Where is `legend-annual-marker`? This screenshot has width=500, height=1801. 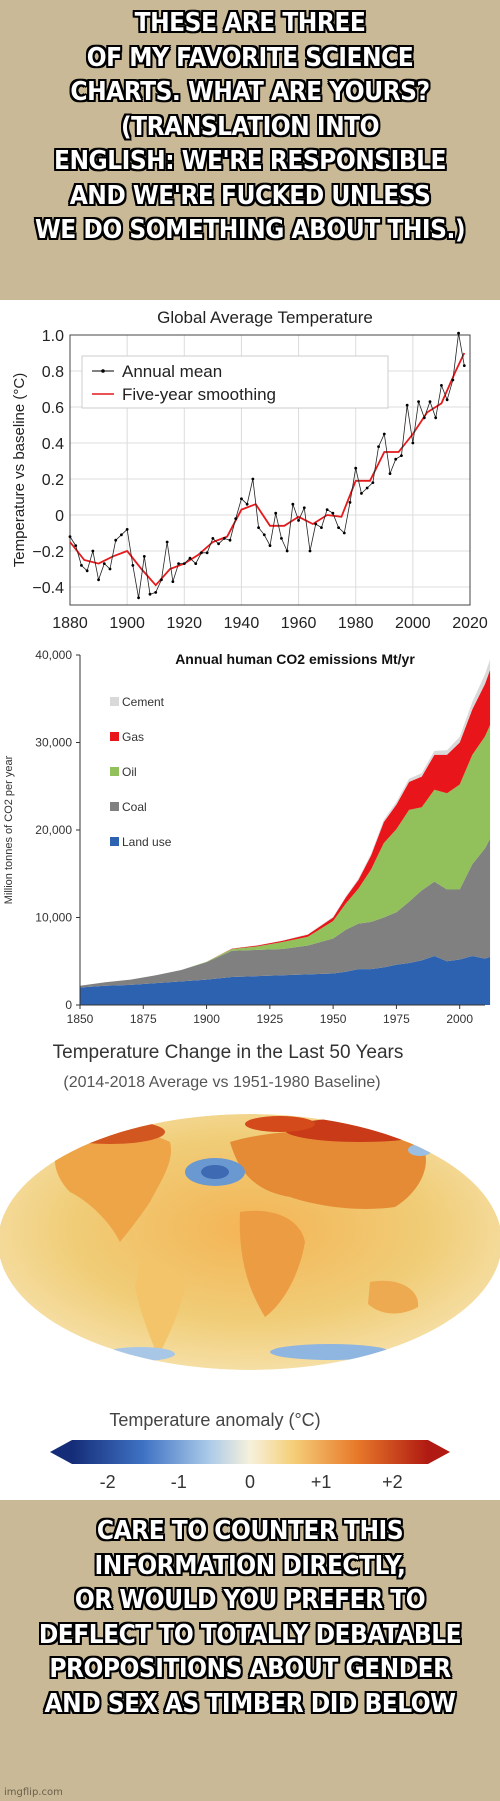
legend-annual-marker is located at coordinates (103, 371).